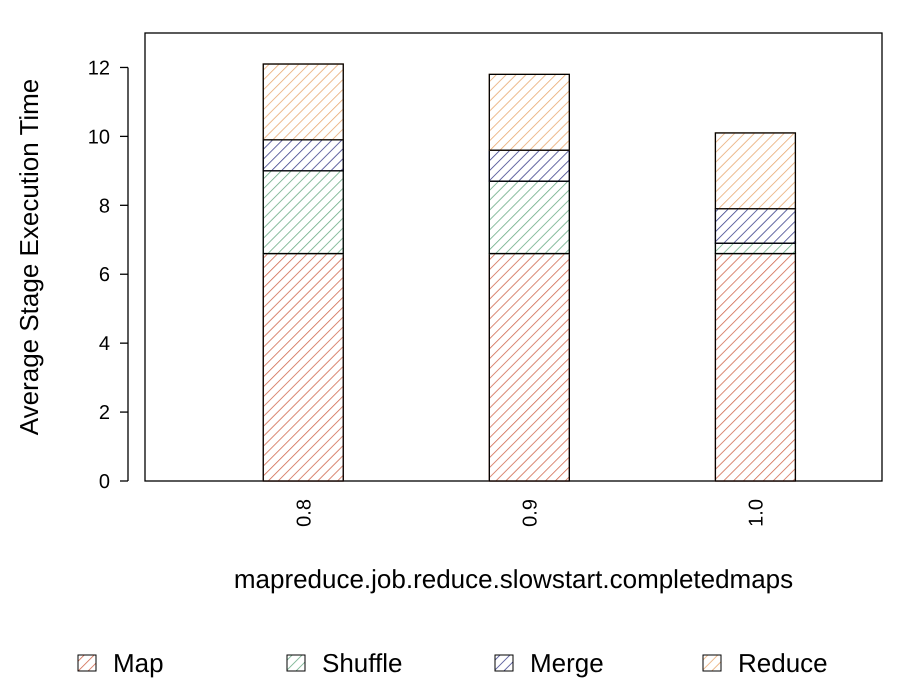 The image size is (916, 696). I want to click on legend-label: Map, so click(138, 663).